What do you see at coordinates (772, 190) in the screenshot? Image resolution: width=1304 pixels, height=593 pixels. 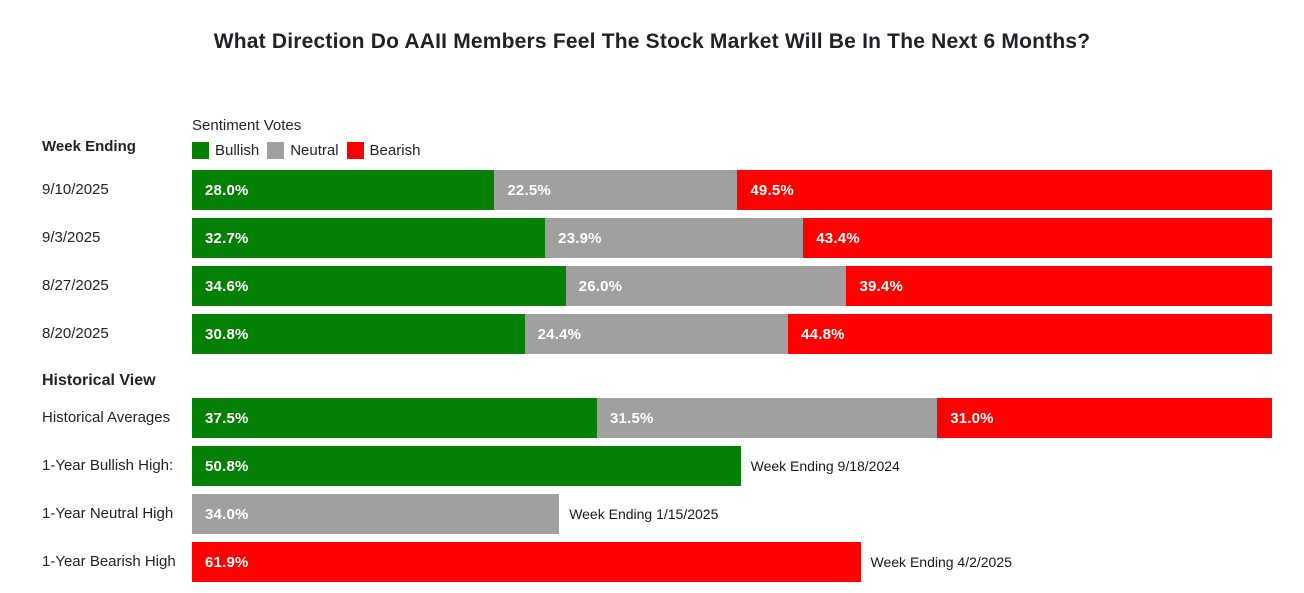 I see `bar-value-label: 49.5%` at bounding box center [772, 190].